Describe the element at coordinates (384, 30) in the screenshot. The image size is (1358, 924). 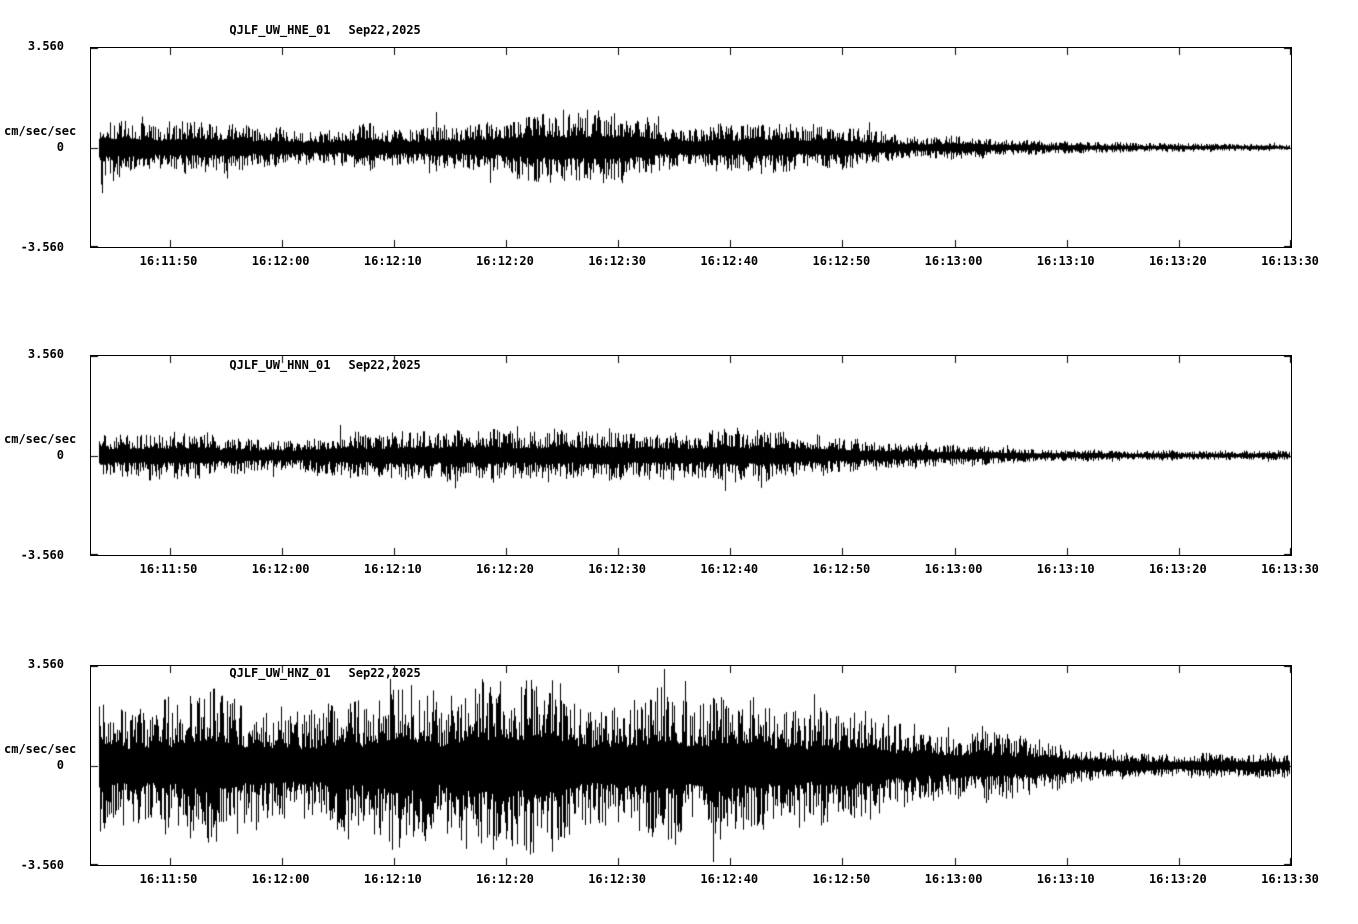
I see `date-label: Sep22,2025` at that location.